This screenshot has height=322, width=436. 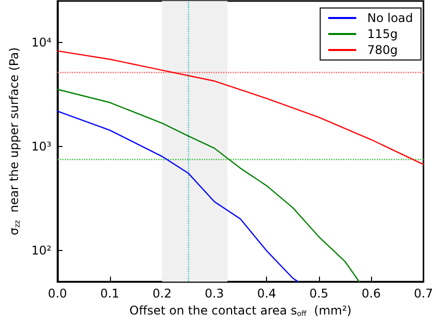 I want to click on x-tick-label: 0.2, so click(x=162, y=293).